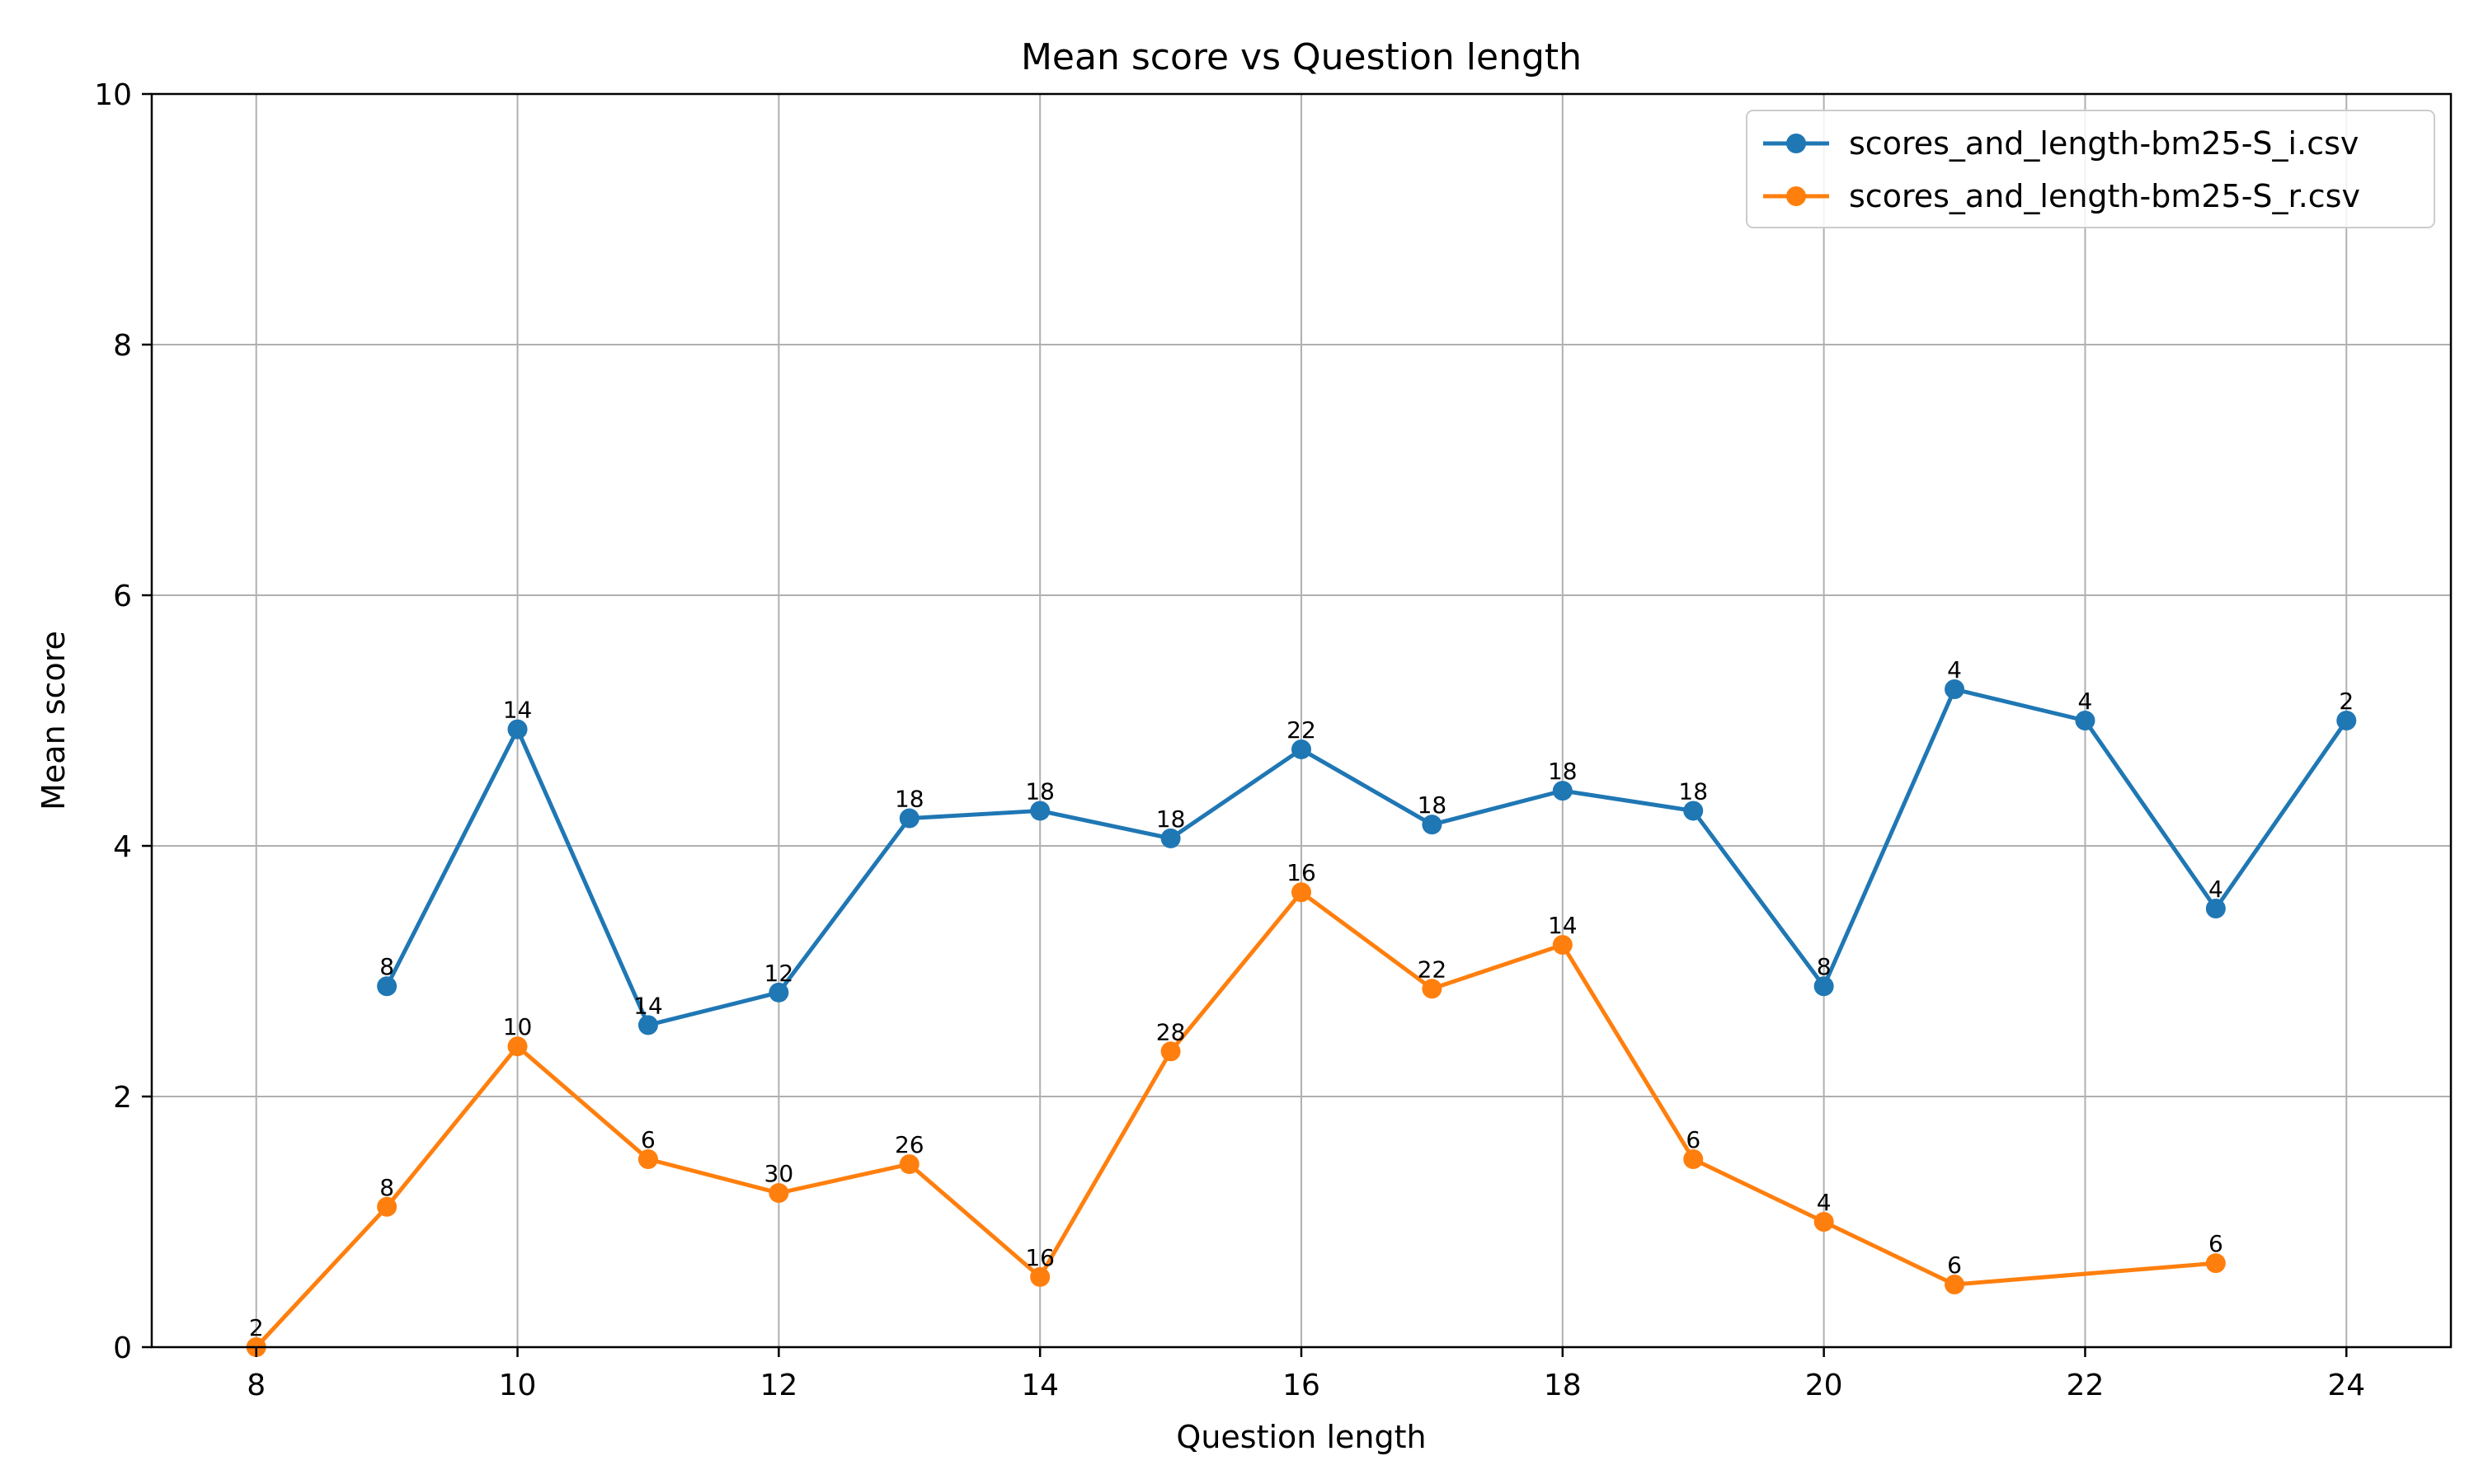 Image resolution: width=2474 pixels, height=1484 pixels. Describe the element at coordinates (778, 1385) in the screenshot. I see `x-tick-label: 12` at that location.